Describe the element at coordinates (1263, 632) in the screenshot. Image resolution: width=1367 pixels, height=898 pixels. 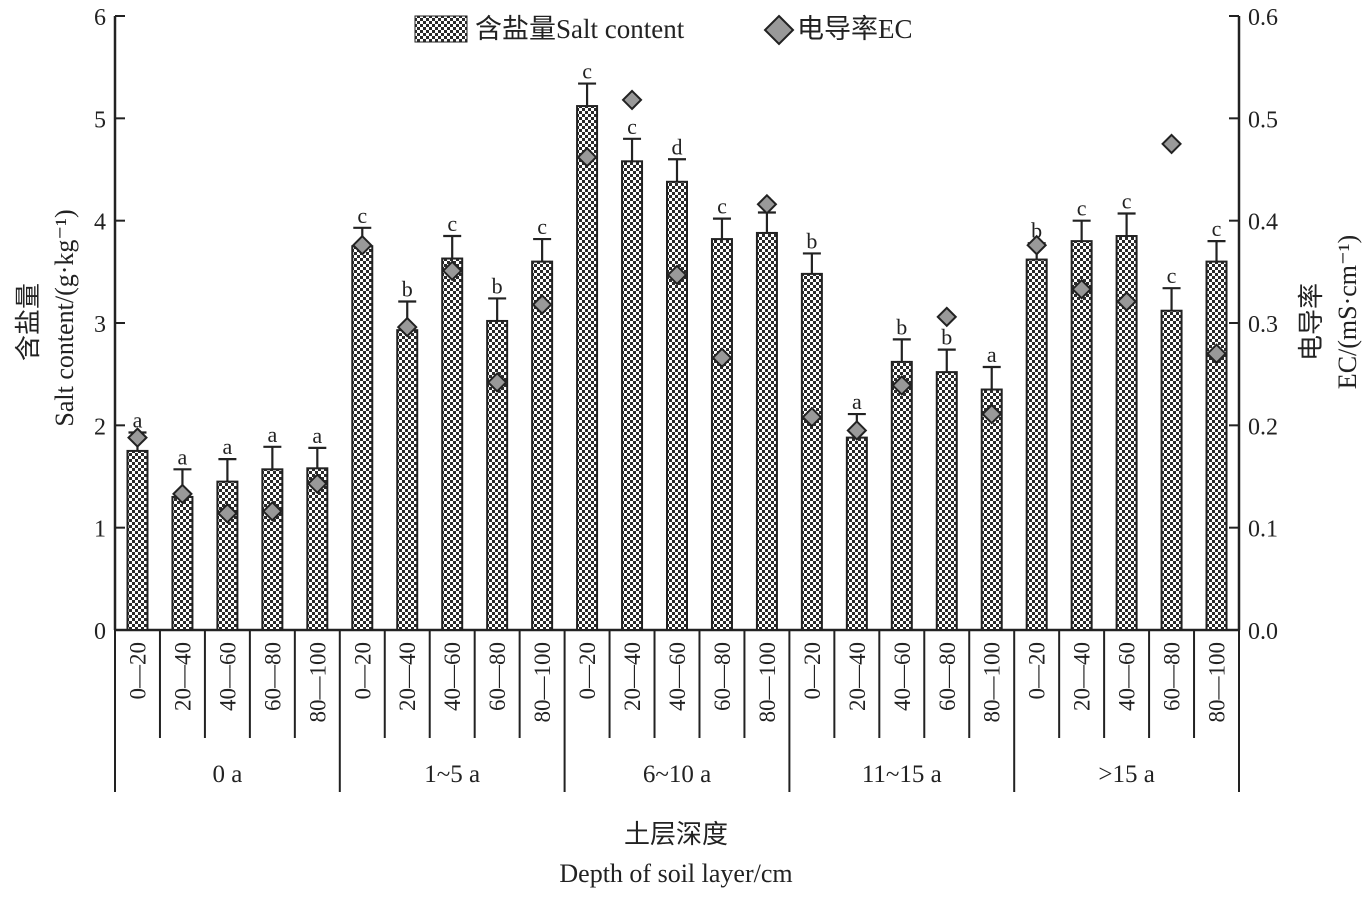
I see `y-right-tick-label: 0.0` at that location.